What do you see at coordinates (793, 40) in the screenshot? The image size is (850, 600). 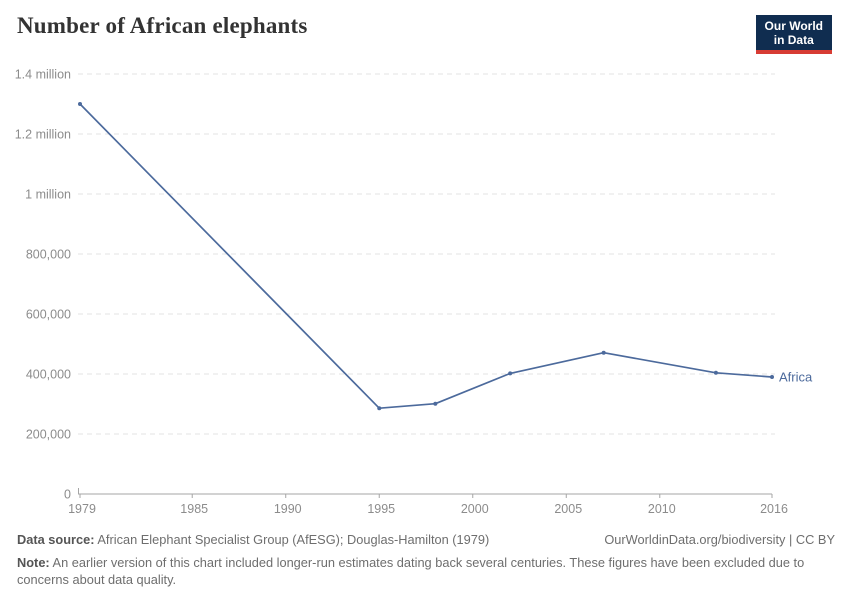 I see `owid-logo-line2: in Data` at bounding box center [793, 40].